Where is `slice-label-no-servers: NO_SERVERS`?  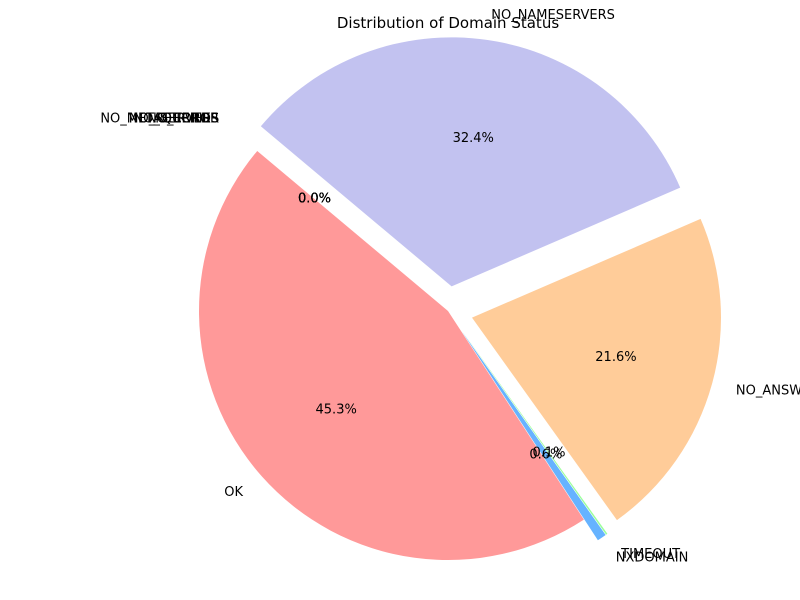
slice-label-no-servers: NO_SERVERS is located at coordinates (176, 118).